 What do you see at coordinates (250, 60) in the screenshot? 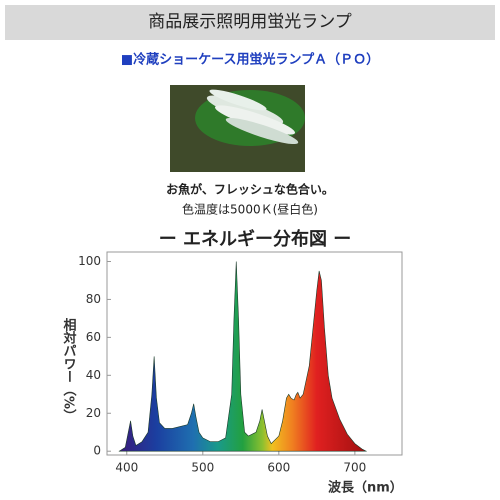
I see `section-heading: ■冷蔵ショーケース用蛍光ランプＡ（ＰＯ）` at bounding box center [250, 60].